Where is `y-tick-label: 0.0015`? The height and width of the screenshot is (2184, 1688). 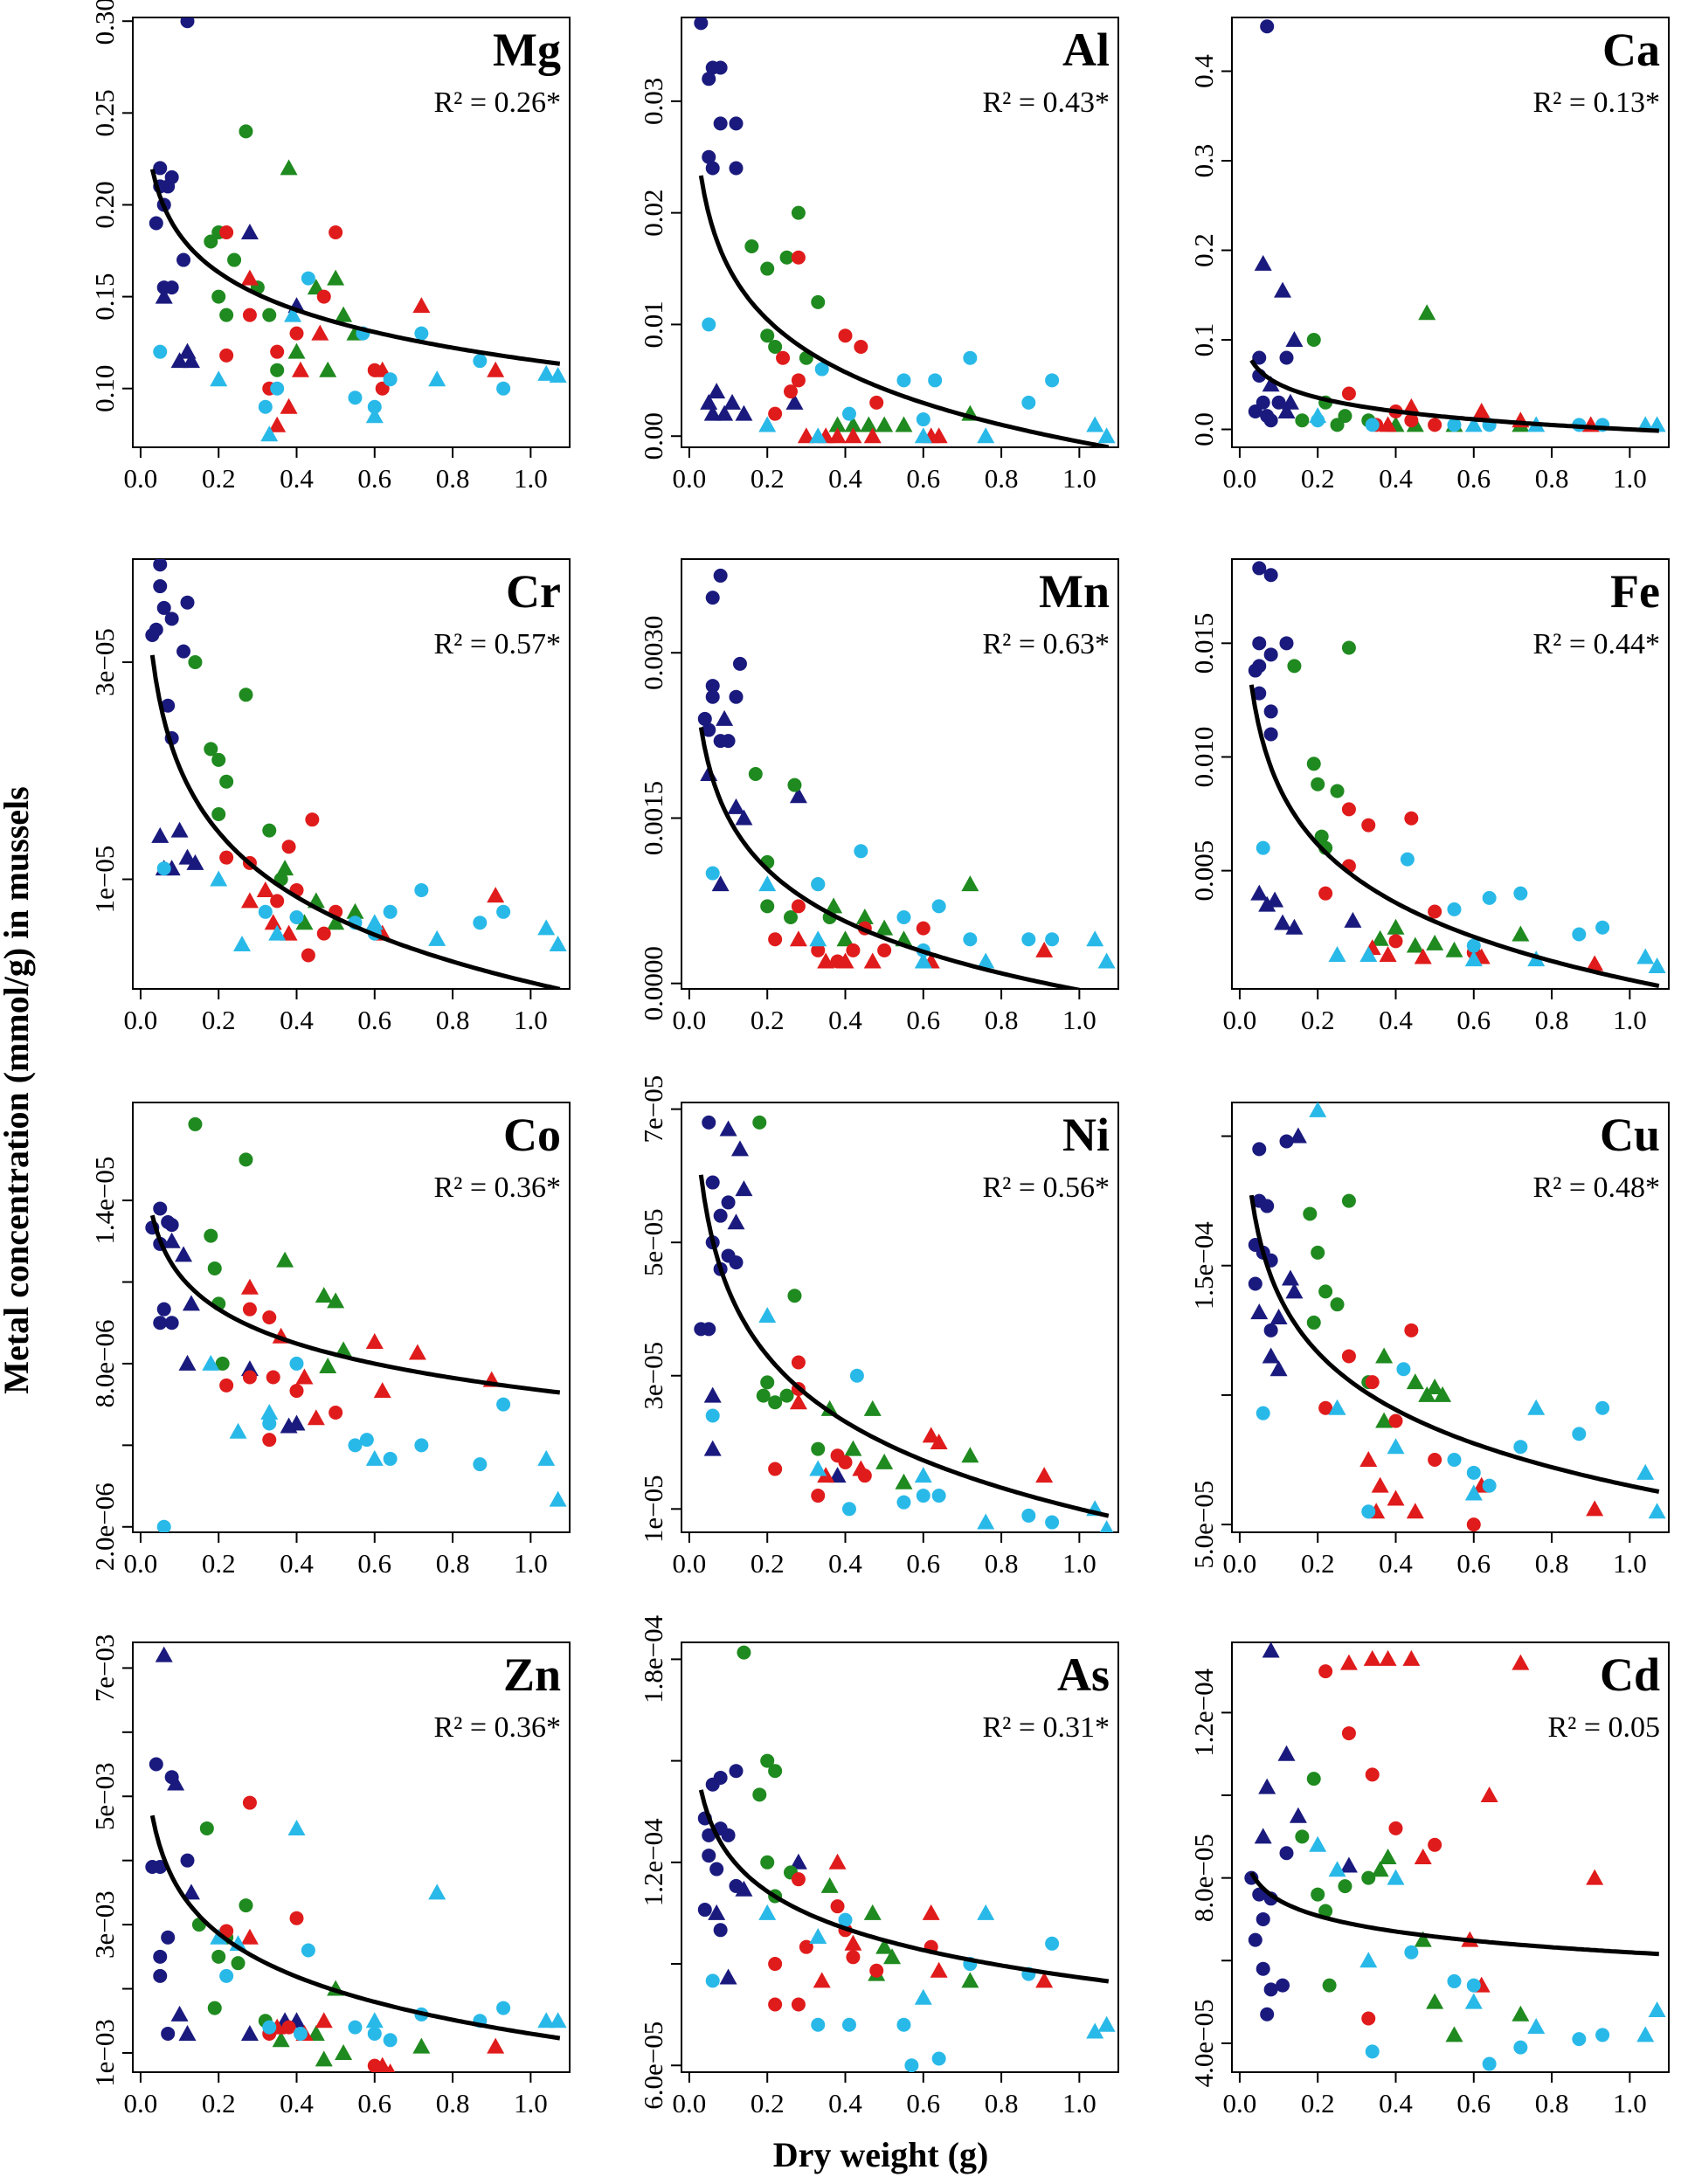 y-tick-label: 0.0015 is located at coordinates (653, 818).